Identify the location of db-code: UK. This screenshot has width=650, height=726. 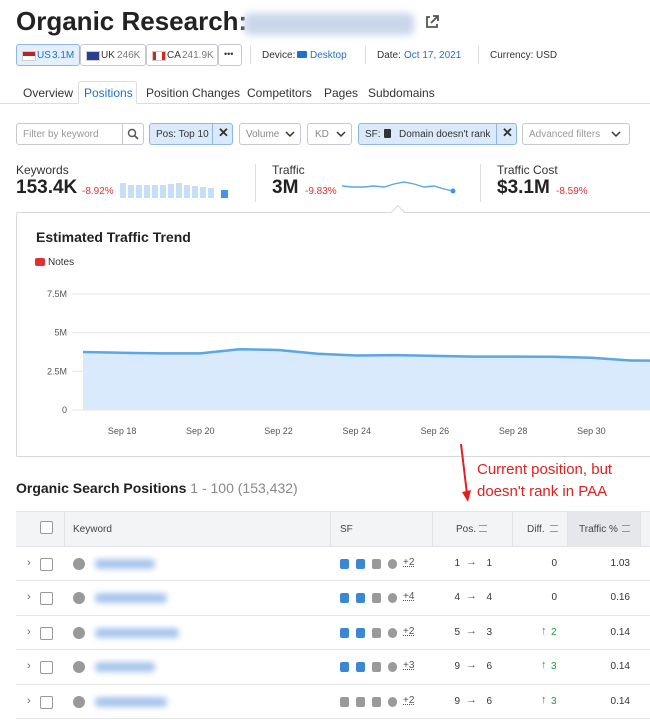
(108, 55).